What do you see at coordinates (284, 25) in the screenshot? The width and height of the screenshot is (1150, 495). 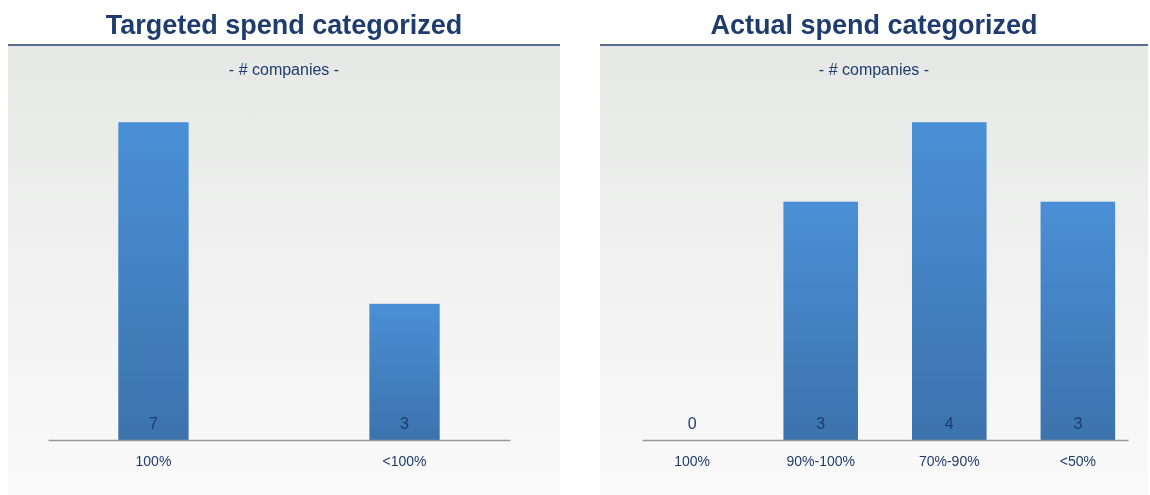 I see `chart-title: Targeted spend categorized` at bounding box center [284, 25].